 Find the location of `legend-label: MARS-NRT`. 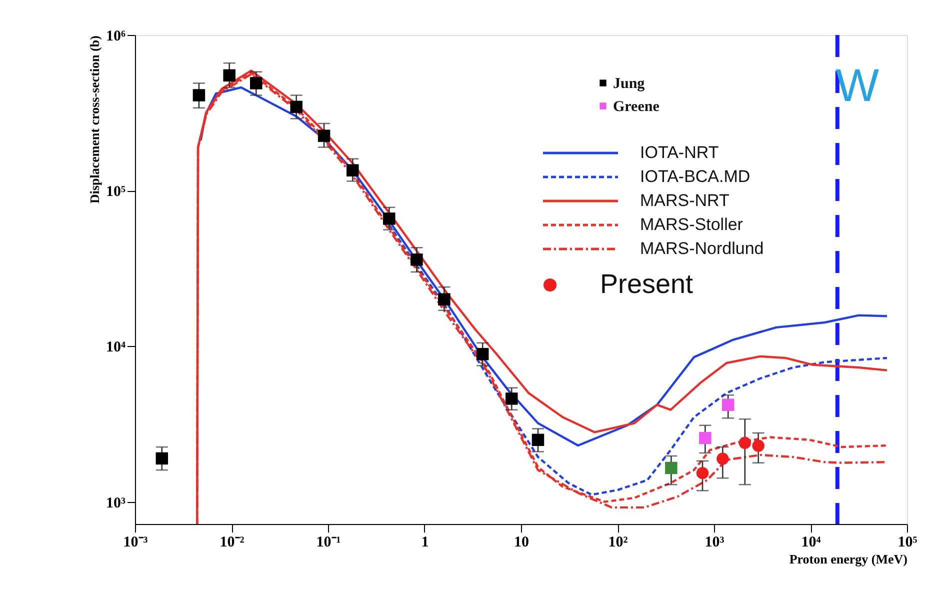

legend-label: MARS-NRT is located at coordinates (685, 200).